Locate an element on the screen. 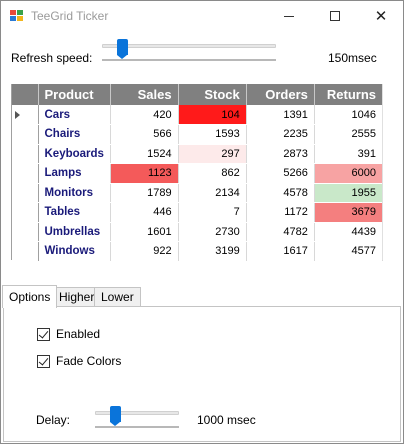 This screenshot has width=404, height=444. grid-row: Windows 922 3199 1617 4577 is located at coordinates (198, 251).